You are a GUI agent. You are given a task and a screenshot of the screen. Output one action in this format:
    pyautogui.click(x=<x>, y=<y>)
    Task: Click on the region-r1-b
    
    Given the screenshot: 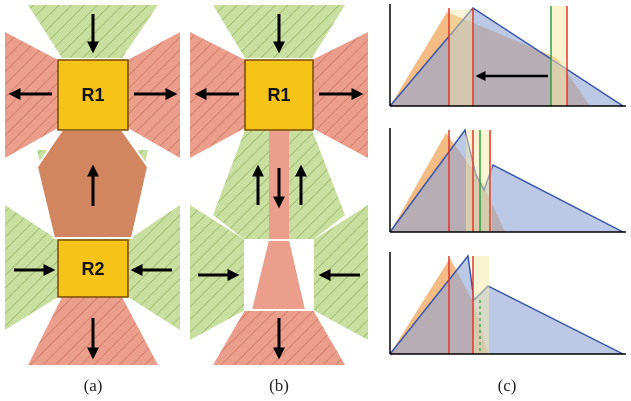 What is the action you would take?
    pyautogui.click(x=279, y=95)
    